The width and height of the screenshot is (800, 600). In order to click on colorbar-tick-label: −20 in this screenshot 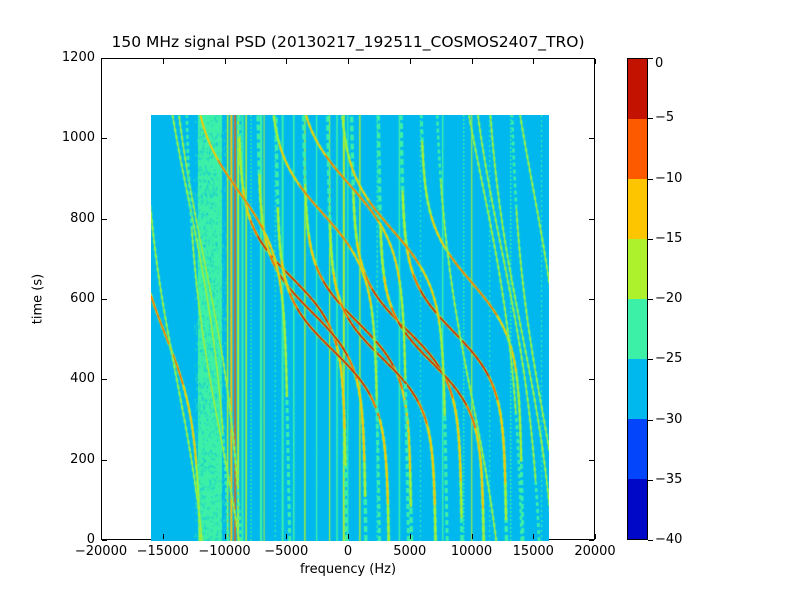, I will do `click(669, 298)`.